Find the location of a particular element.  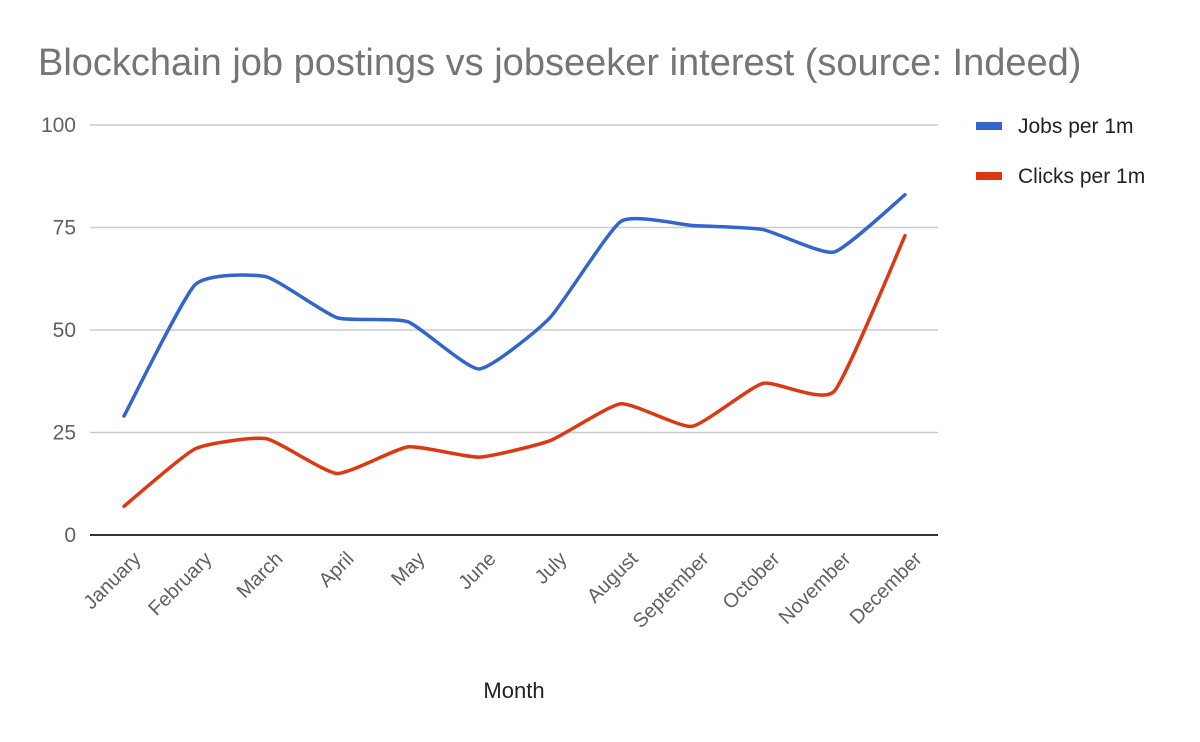

x-tick-label: October is located at coordinates (752, 581).